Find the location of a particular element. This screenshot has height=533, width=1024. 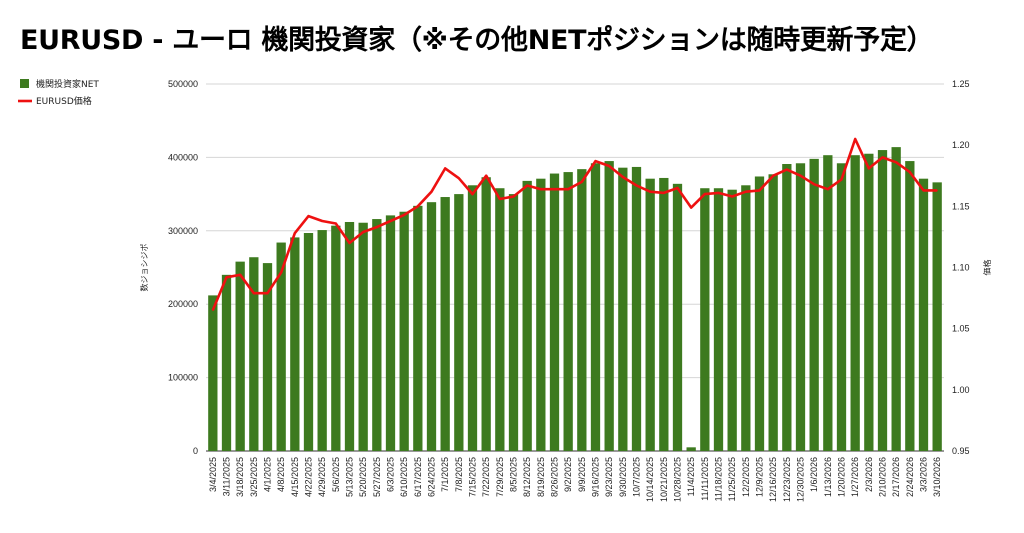

x-tick-label: 3/18/2025 is located at coordinates (240, 477).